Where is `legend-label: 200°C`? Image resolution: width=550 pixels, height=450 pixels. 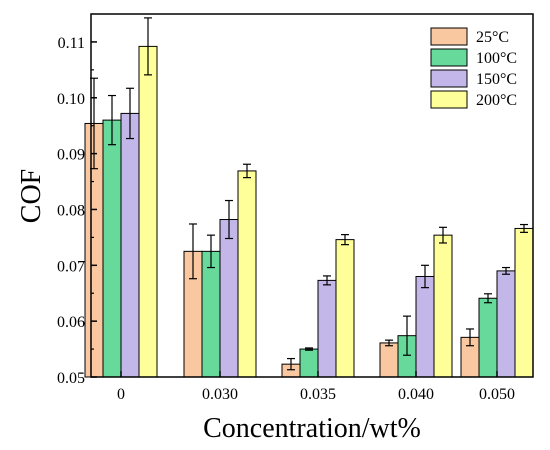 legend-label: 200°C is located at coordinates (496, 100).